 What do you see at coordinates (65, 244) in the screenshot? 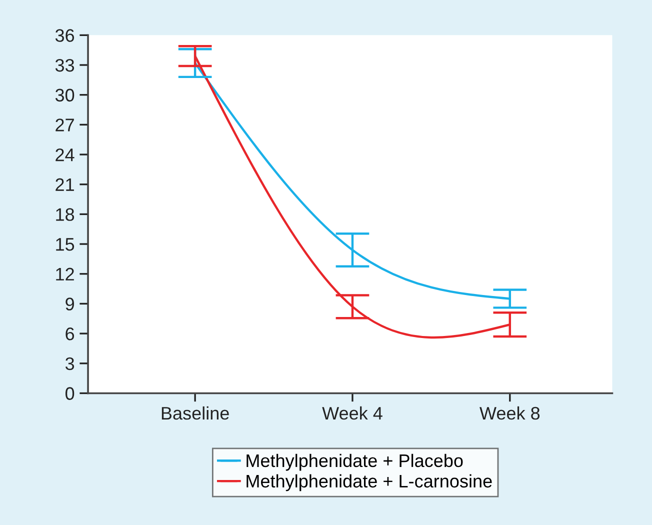
I see `y-tick-label: 15` at bounding box center [65, 244].